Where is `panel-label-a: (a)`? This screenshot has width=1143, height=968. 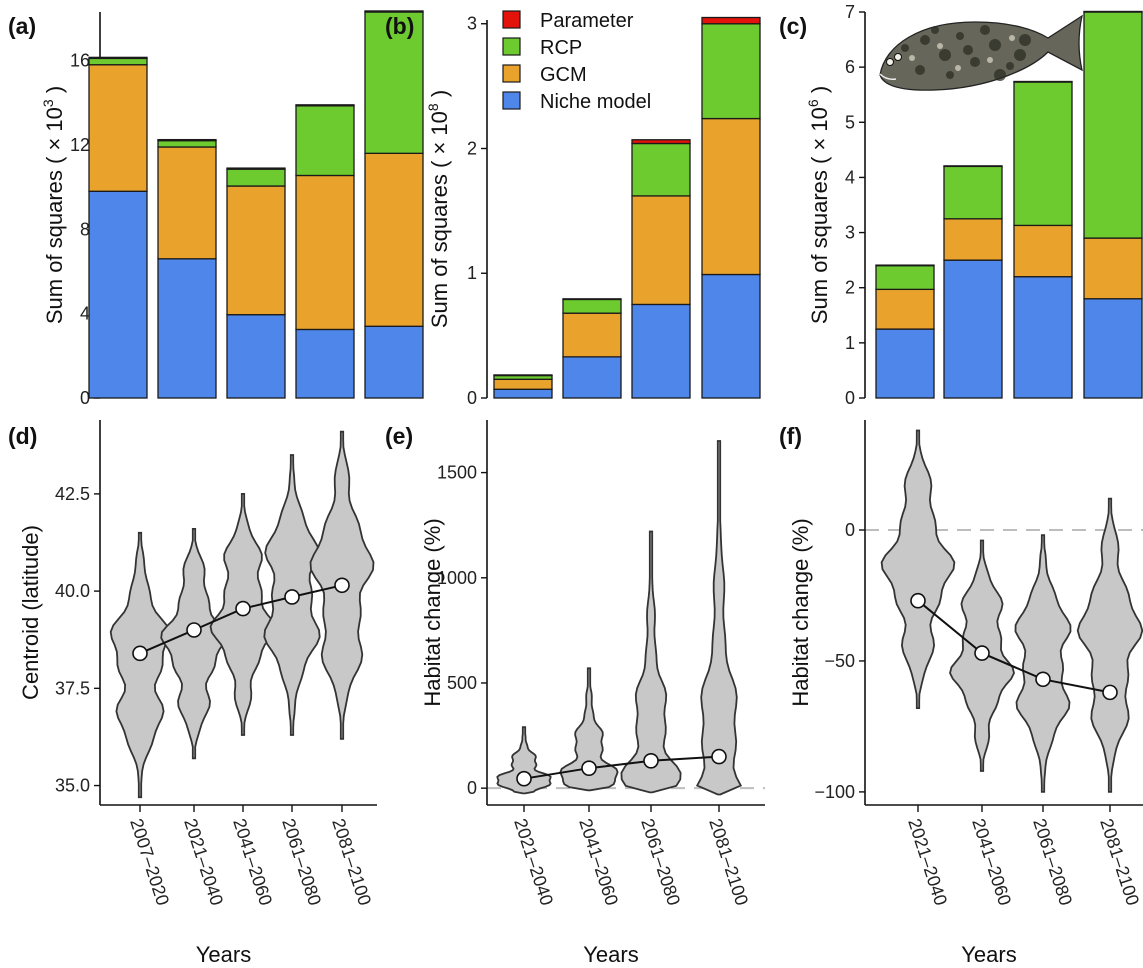 panel-label-a: (a) is located at coordinates (22, 26).